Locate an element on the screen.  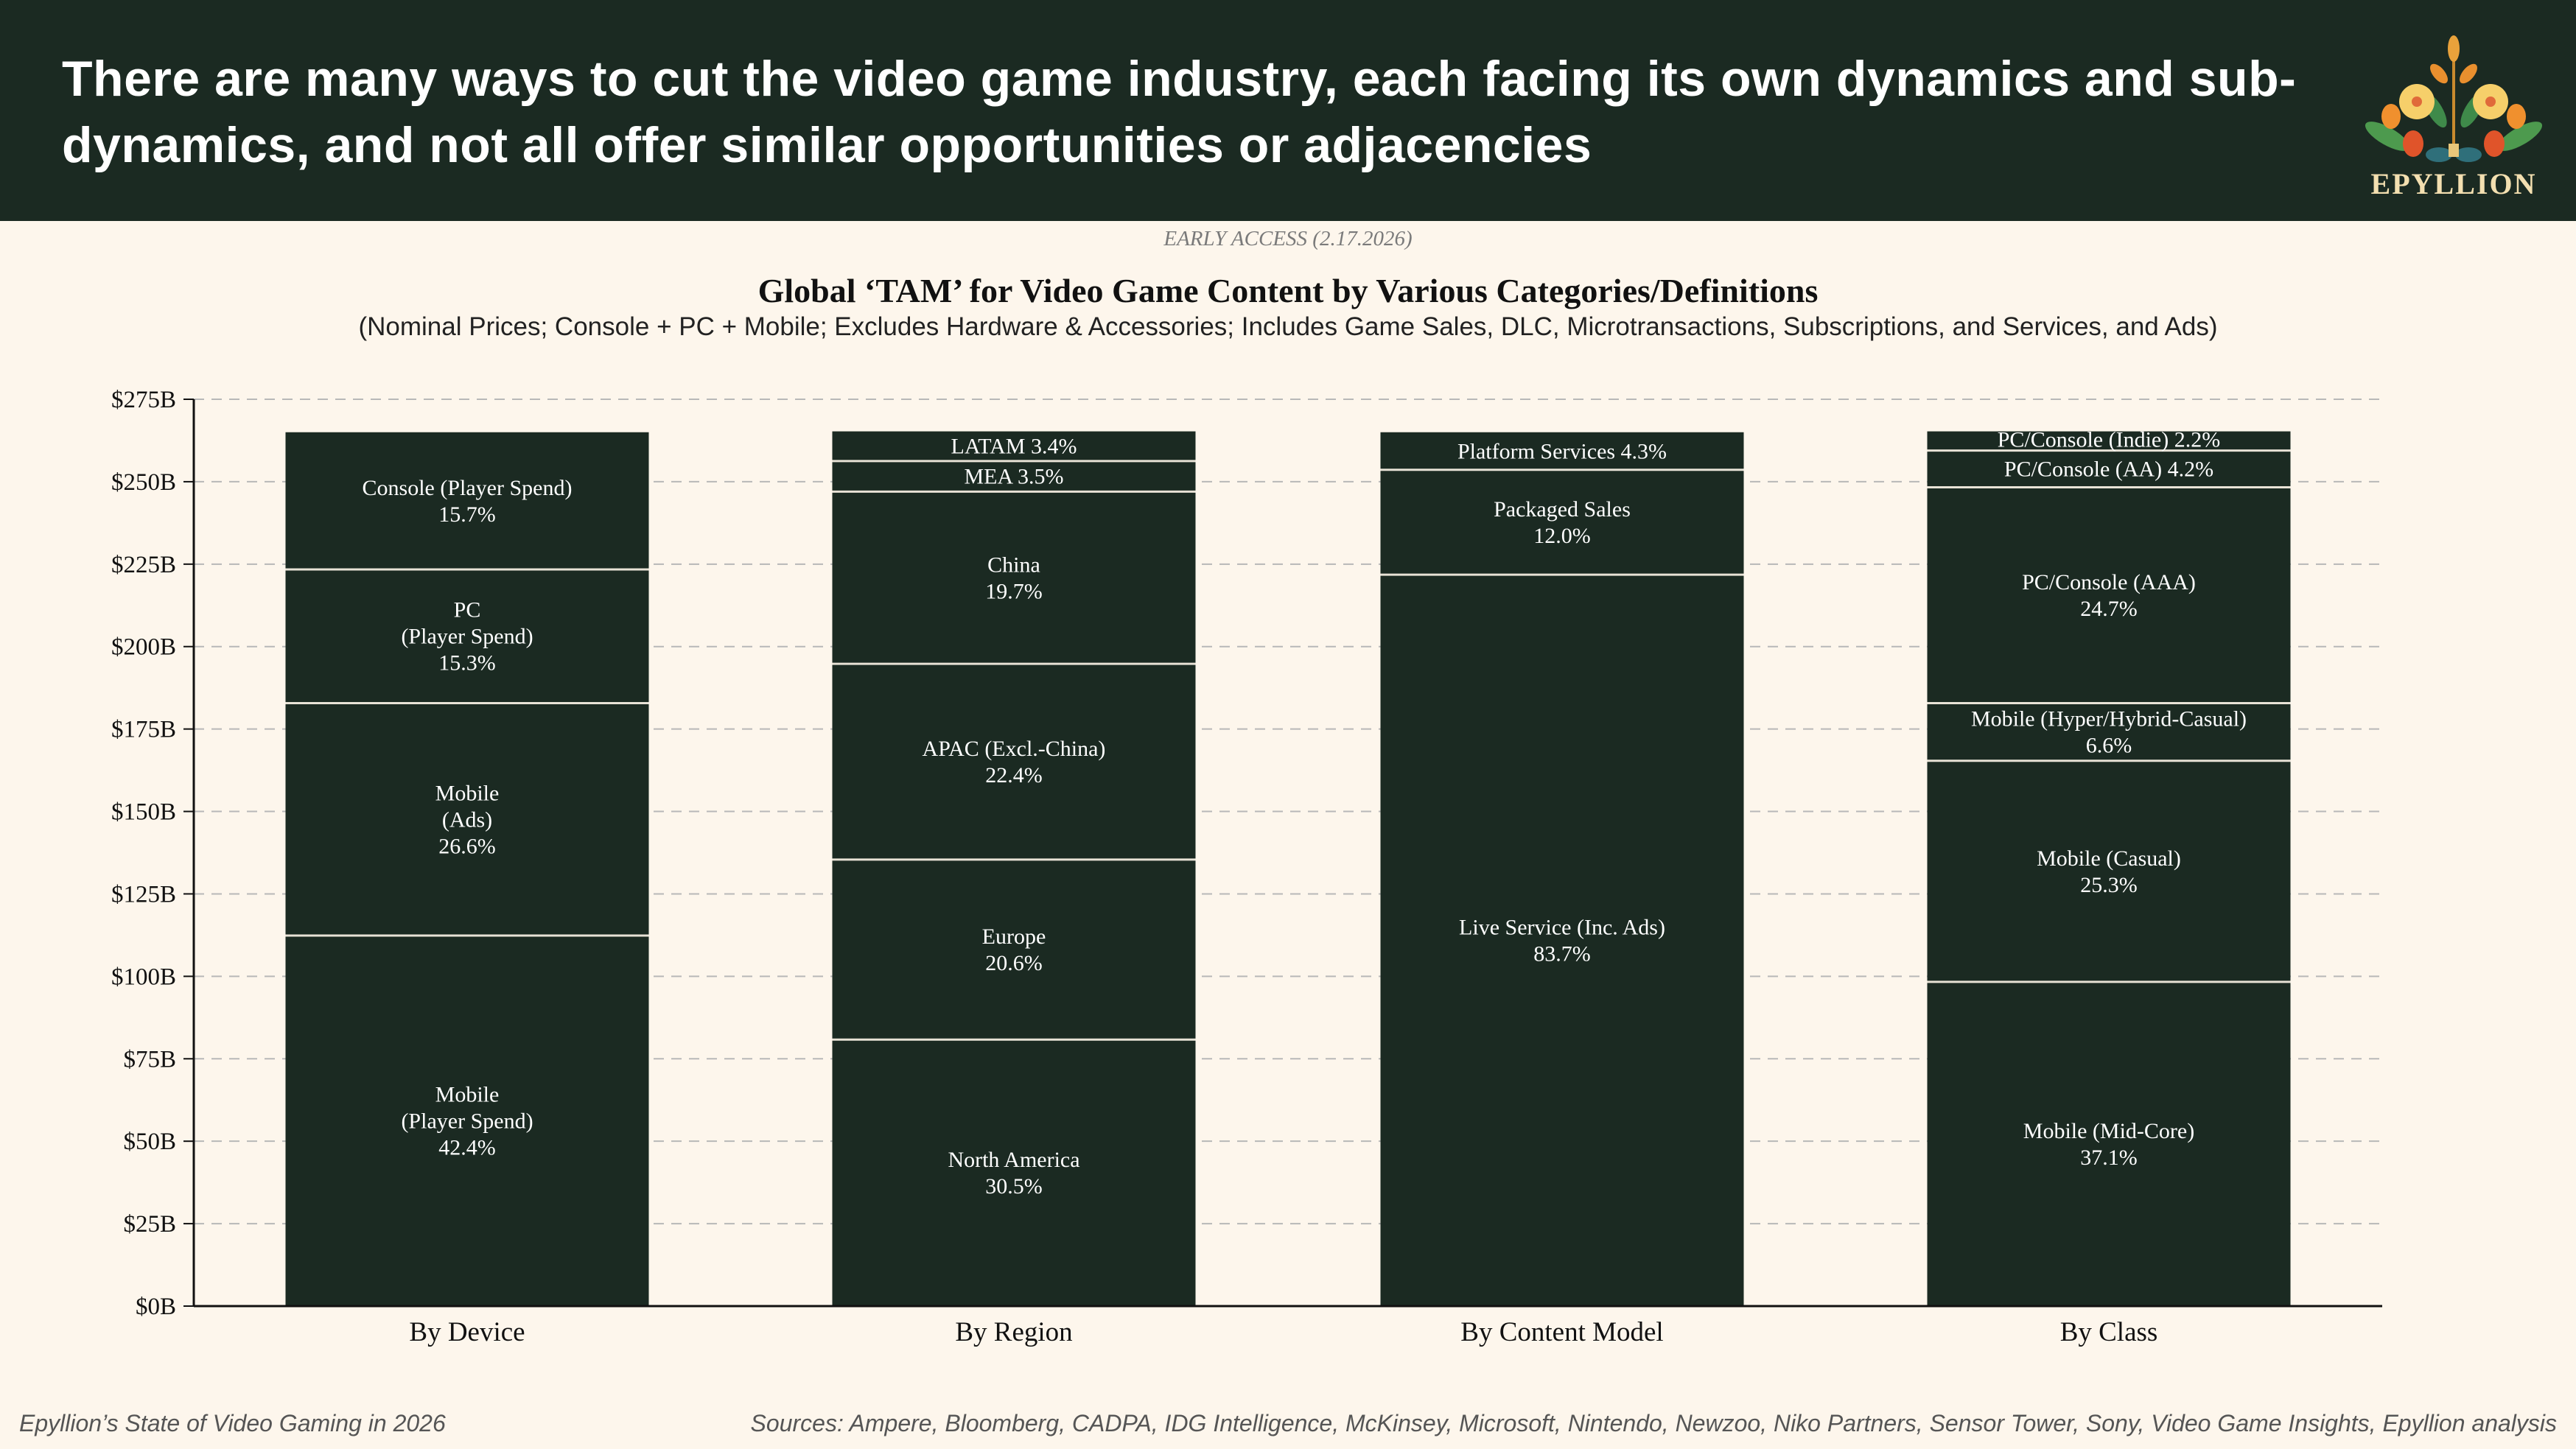
segment-label: Platform Services 4.3% is located at coordinates (1562, 451).